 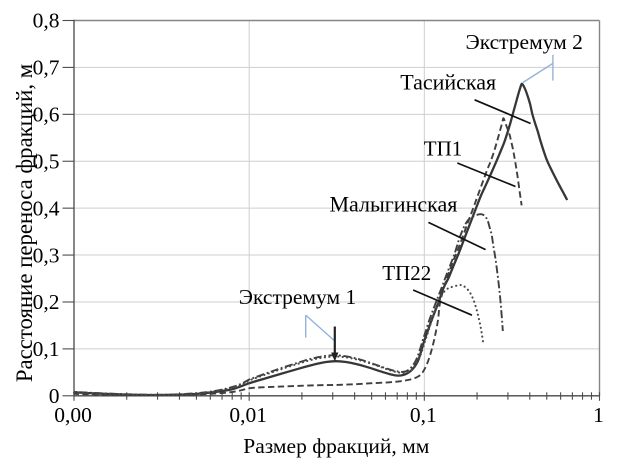 What do you see at coordinates (524, 42) in the screenshot?
I see `svg-text: Экстремум 2` at bounding box center [524, 42].